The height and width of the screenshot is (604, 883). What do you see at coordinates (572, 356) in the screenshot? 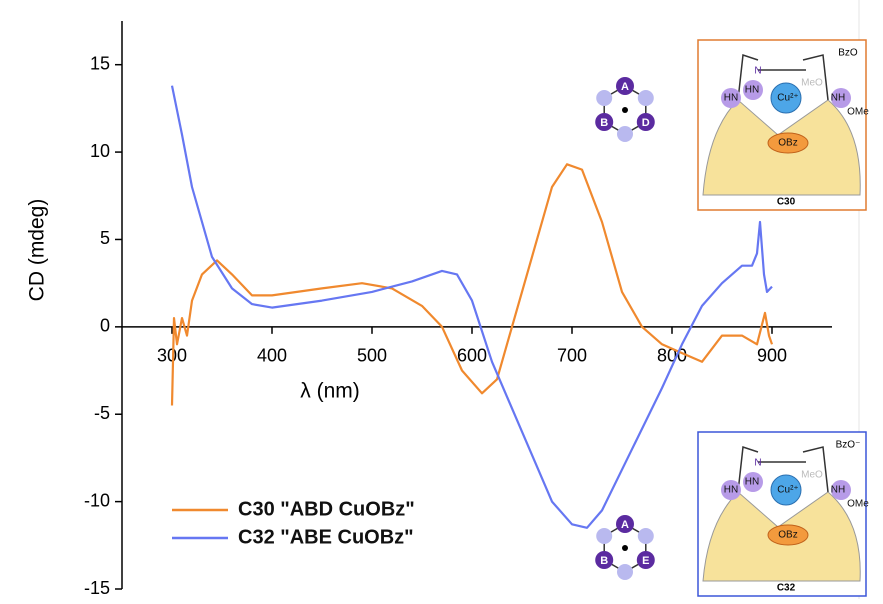
I see `x-tick-label: 700` at bounding box center [572, 356].